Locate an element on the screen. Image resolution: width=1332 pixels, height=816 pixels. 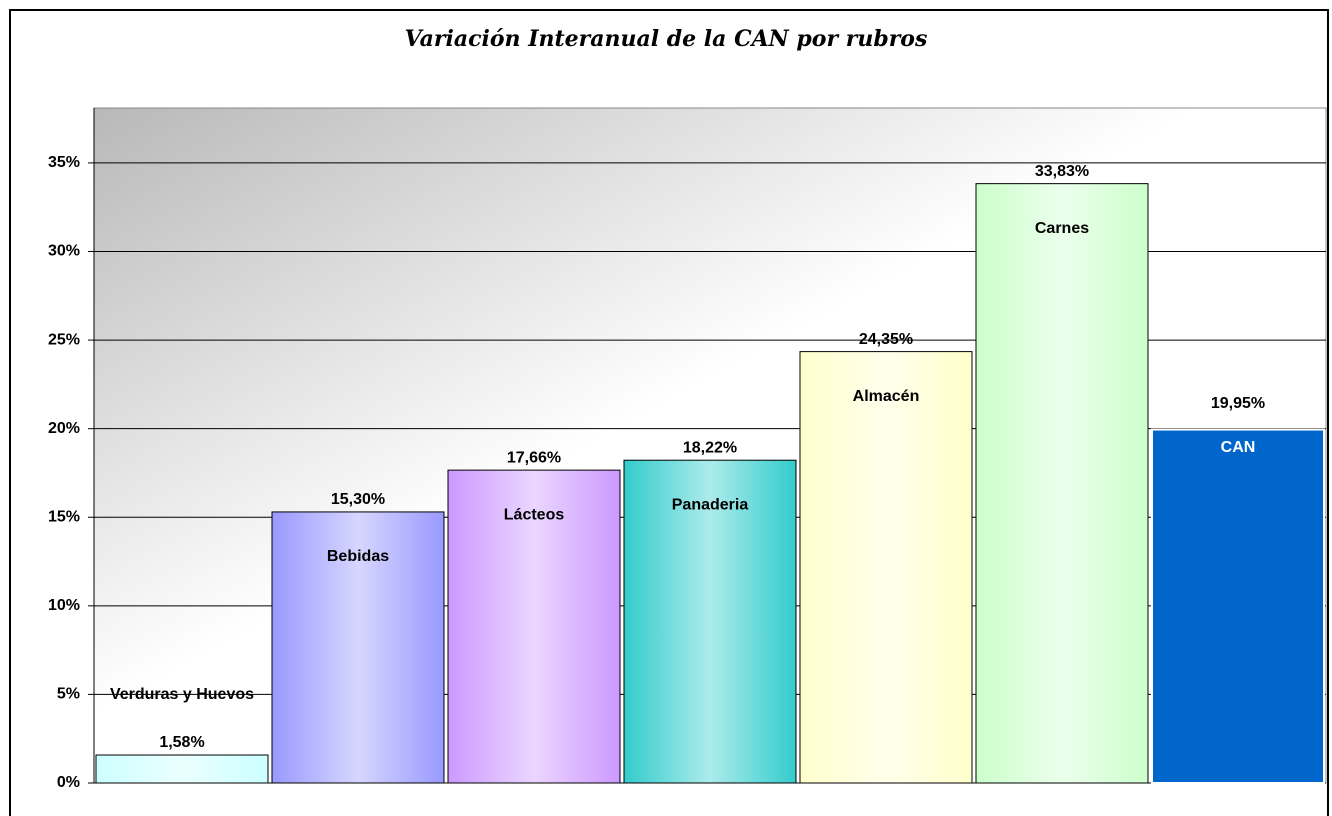
category-label: Panaderia is located at coordinates (710, 504).